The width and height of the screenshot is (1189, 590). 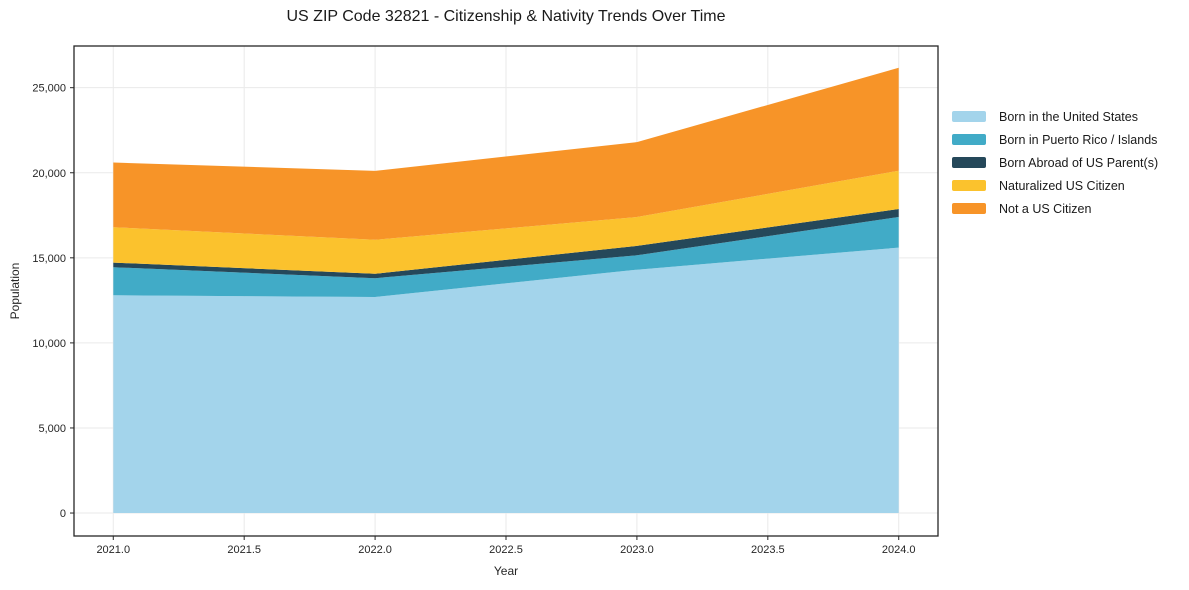 I want to click on legend-label-born-abroad: Born Abroad of US Parent(s), so click(x=1079, y=162).